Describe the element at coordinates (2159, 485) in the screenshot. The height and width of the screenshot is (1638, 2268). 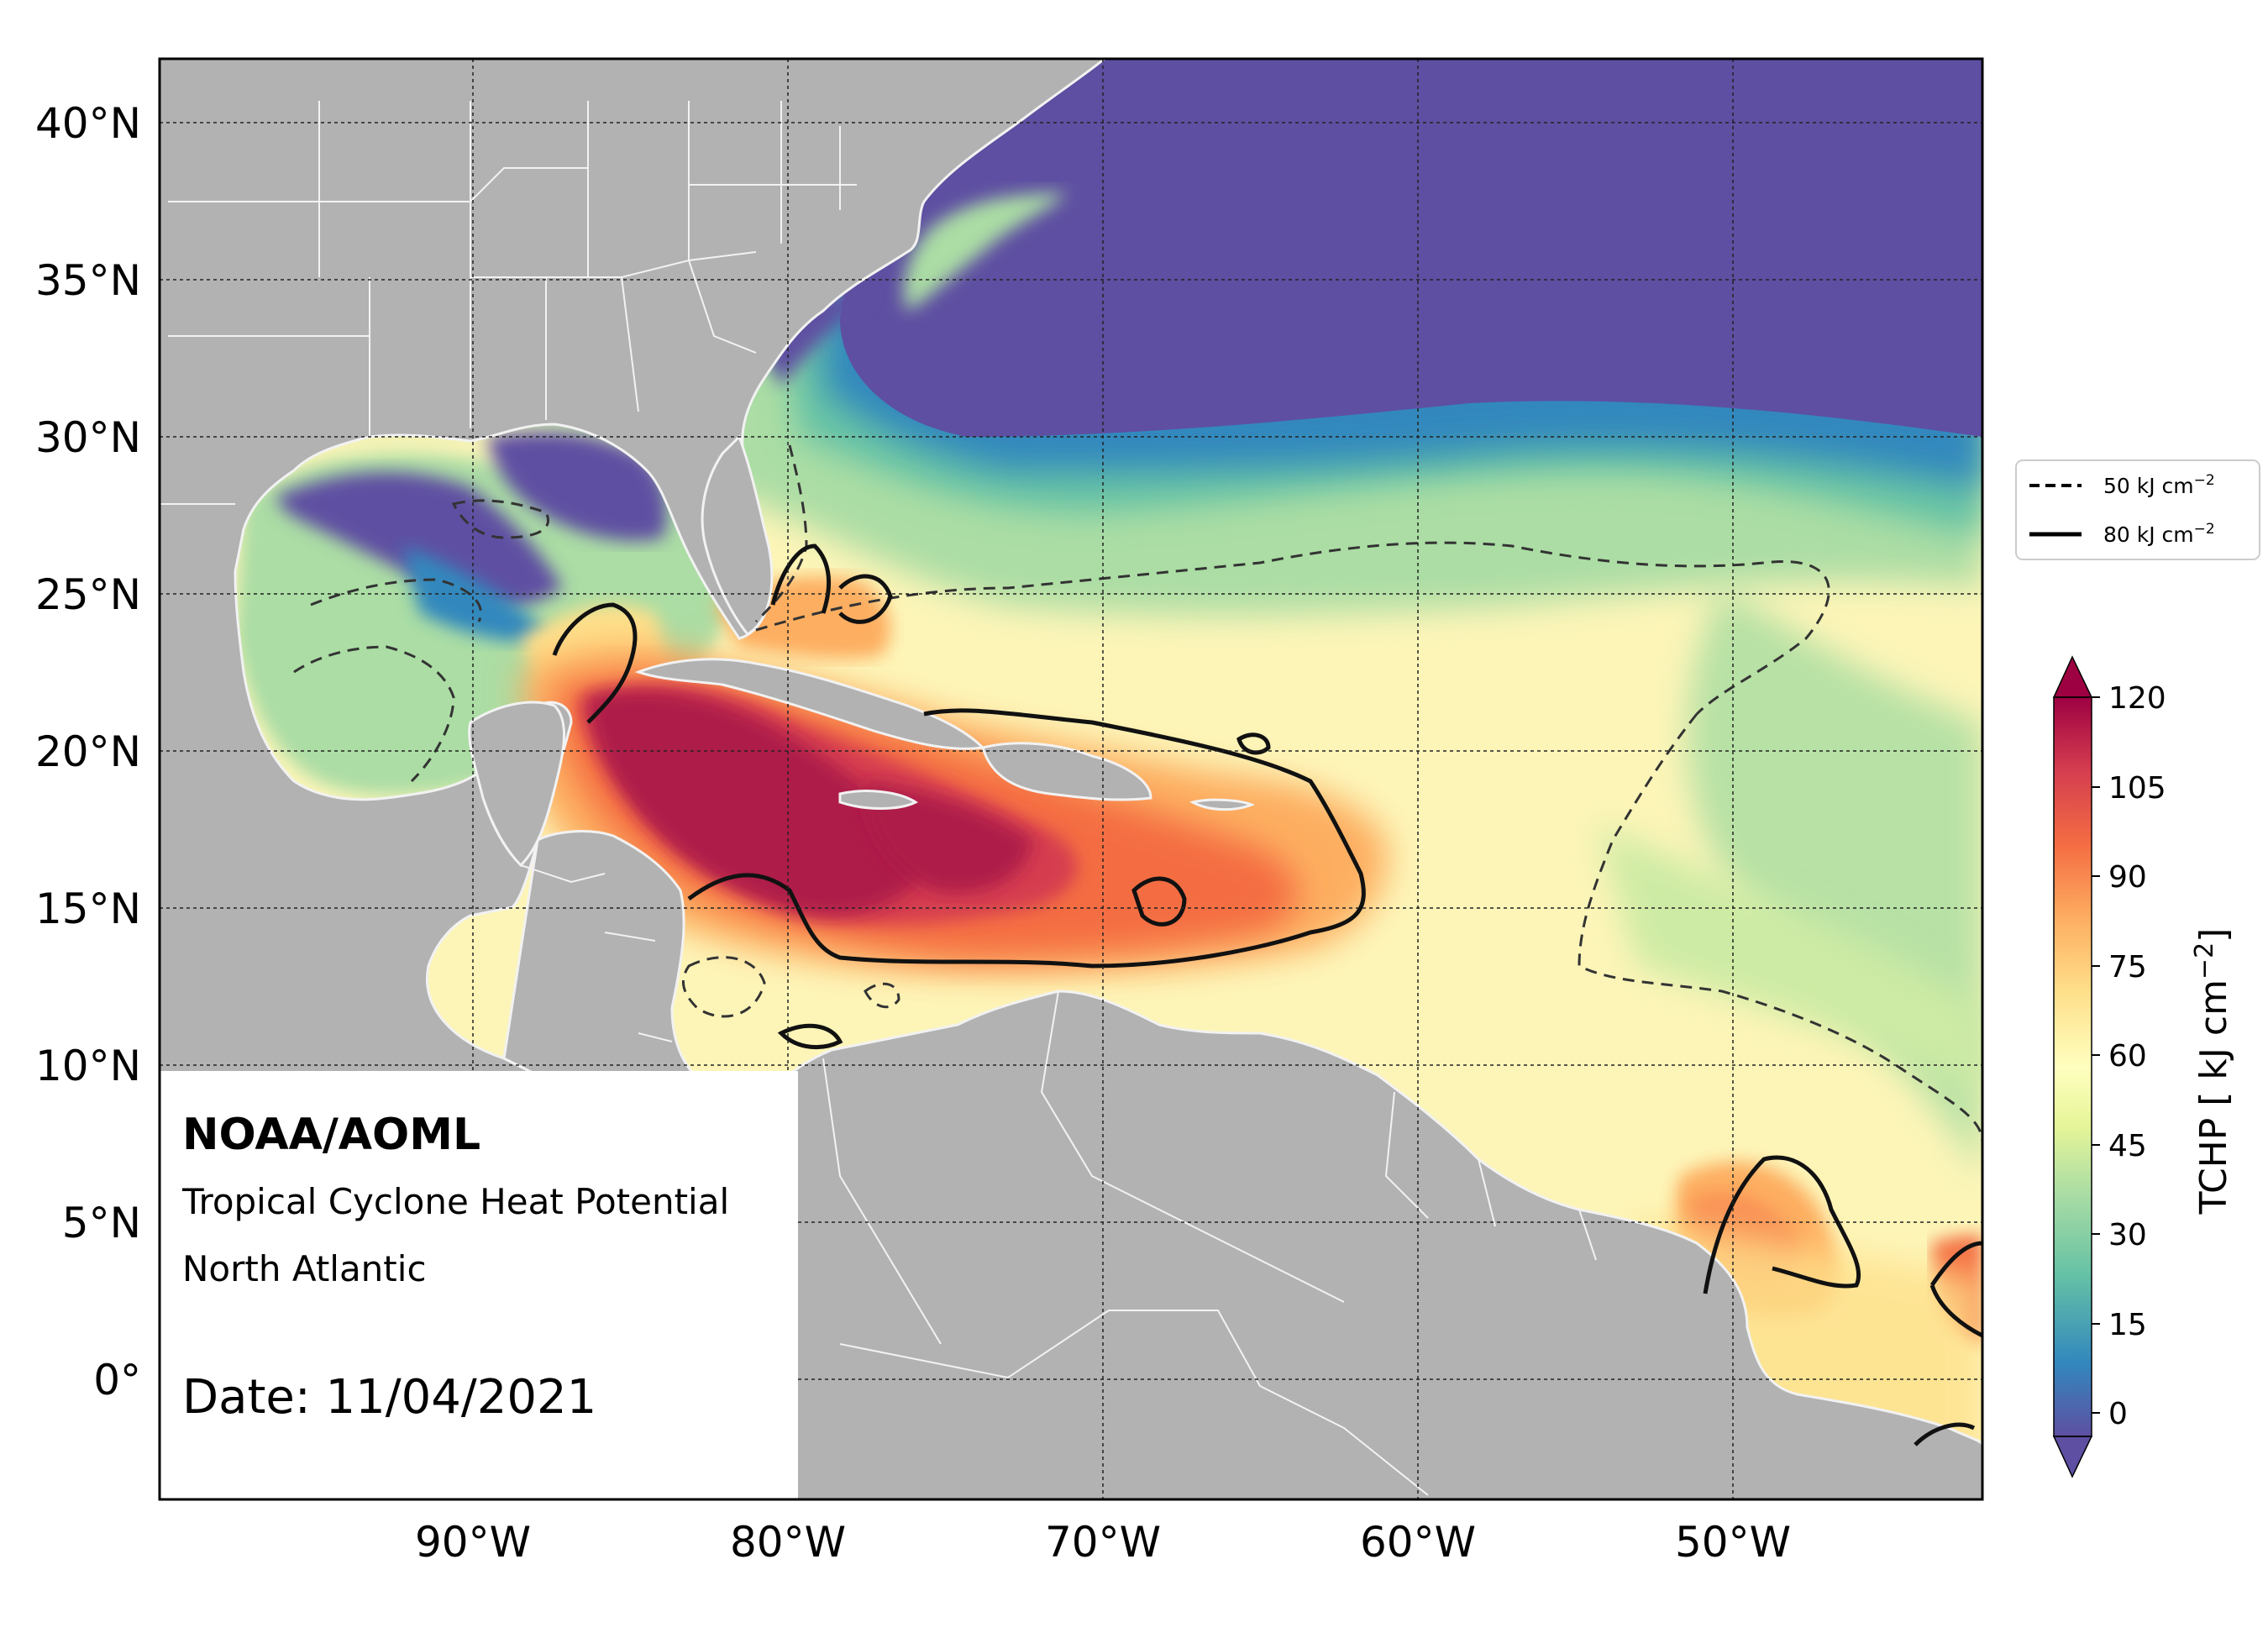
I see `legend-dashed-label: 50 kJ cm−2` at that location.